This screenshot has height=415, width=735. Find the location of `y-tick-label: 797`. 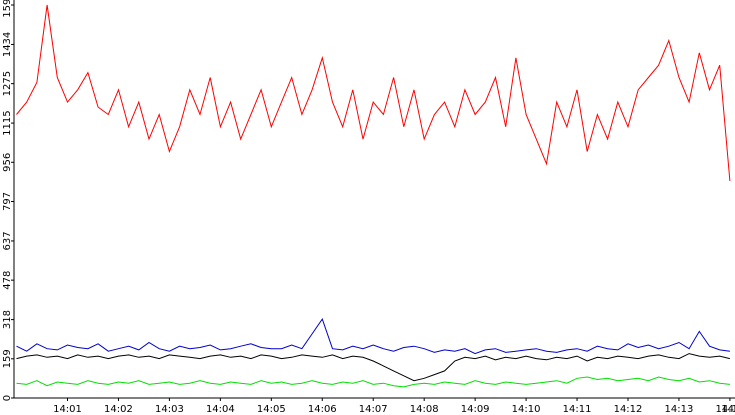

y-tick-label: 797 is located at coordinates (7, 201).